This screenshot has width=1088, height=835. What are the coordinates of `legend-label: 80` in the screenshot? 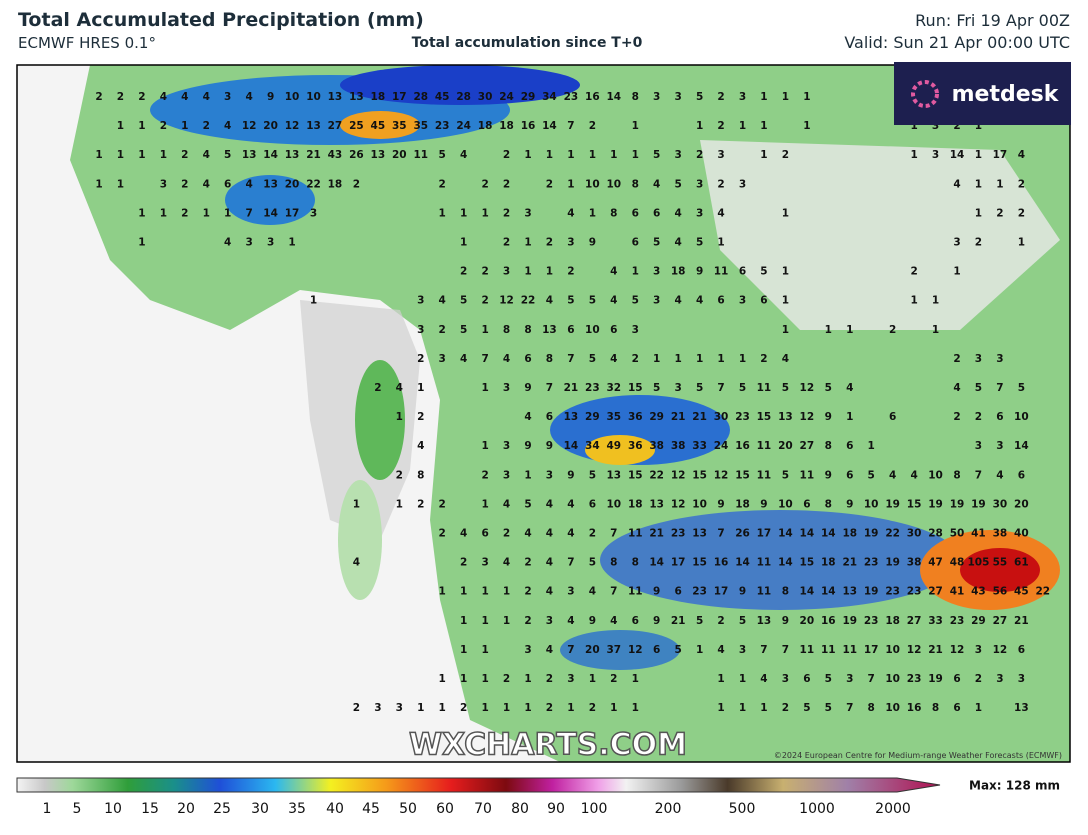 It's located at (520, 809).